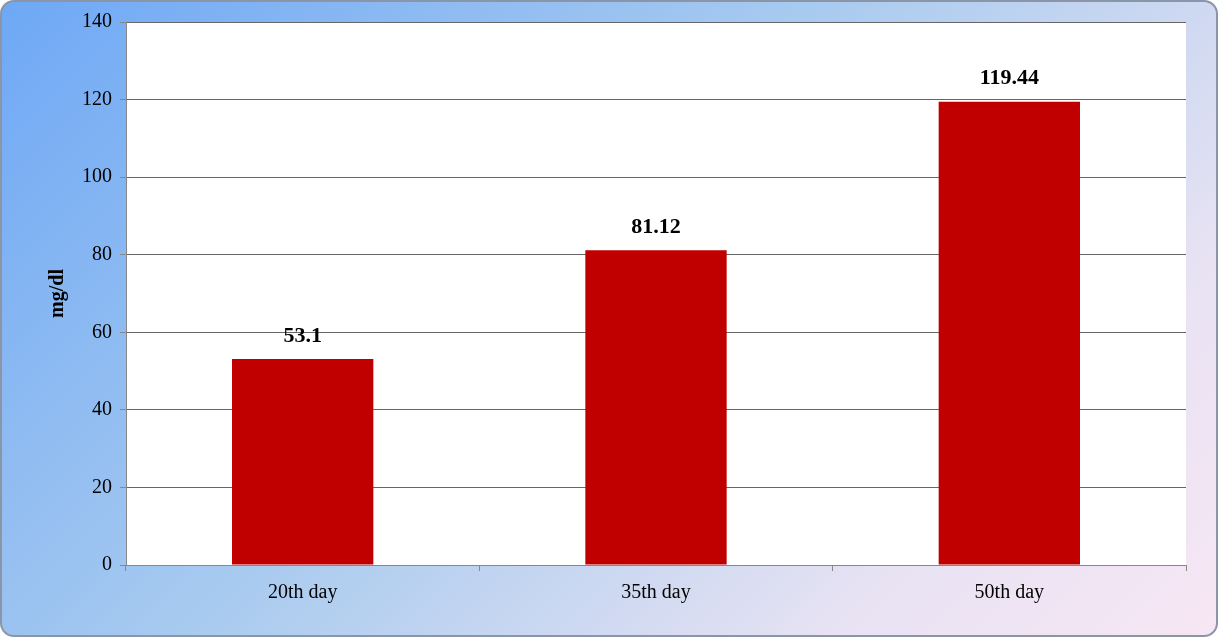 The width and height of the screenshot is (1218, 637). I want to click on y-tick-label: 140, so click(97, 20).